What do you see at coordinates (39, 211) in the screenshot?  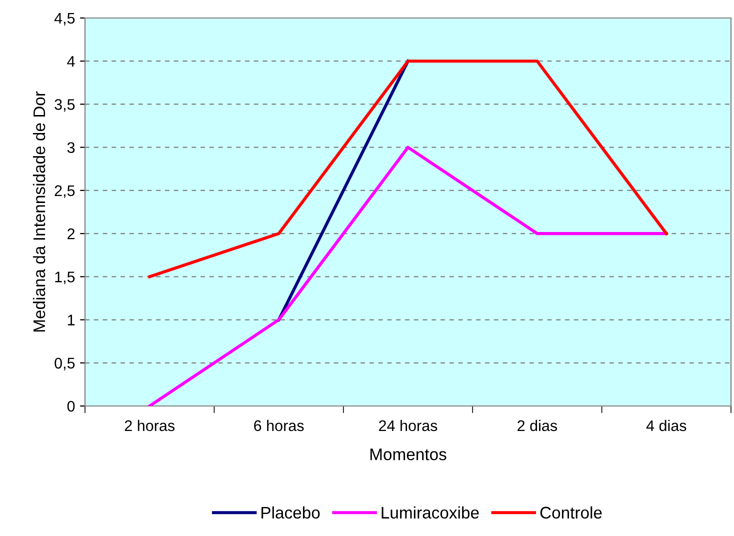 I see `y-axis-title: Mediana da Intennsidade de Dor` at bounding box center [39, 211].